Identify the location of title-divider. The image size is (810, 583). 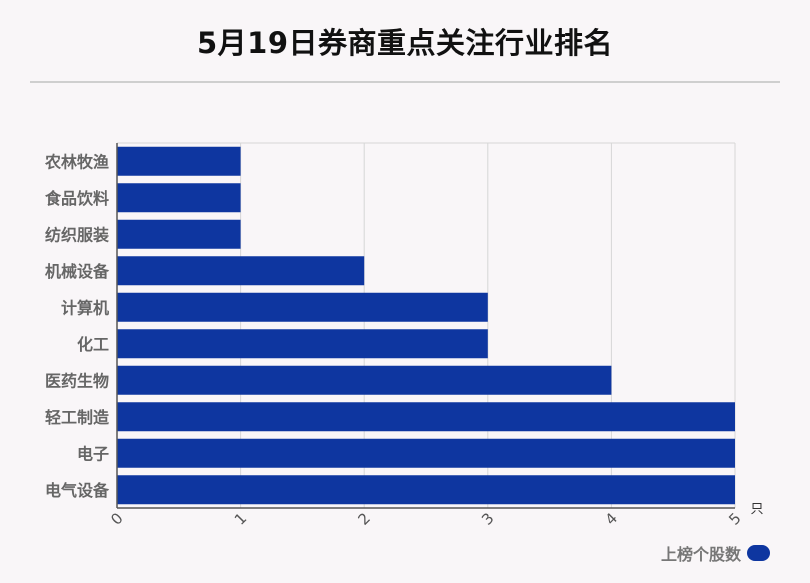
(405, 82).